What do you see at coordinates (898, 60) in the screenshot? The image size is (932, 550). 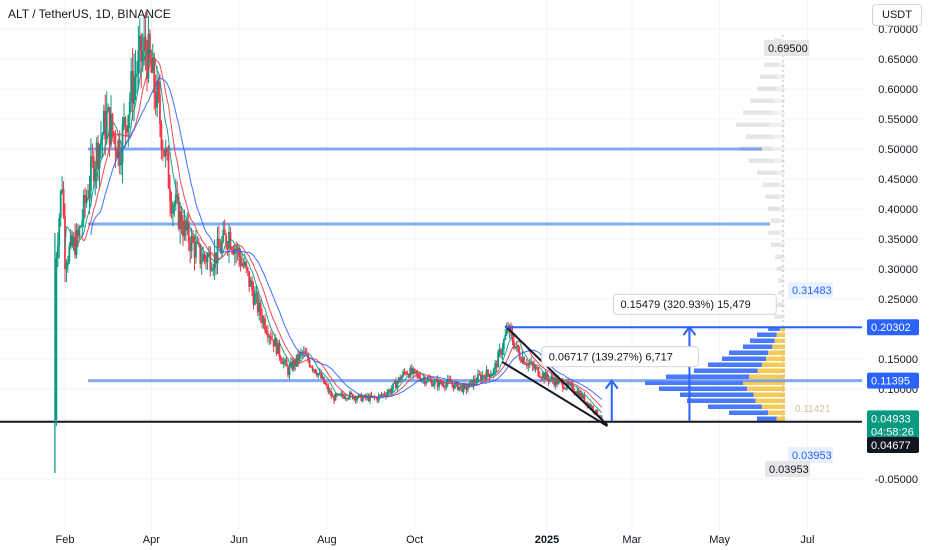 I see `y-tick-label: 0.65000` at bounding box center [898, 60].